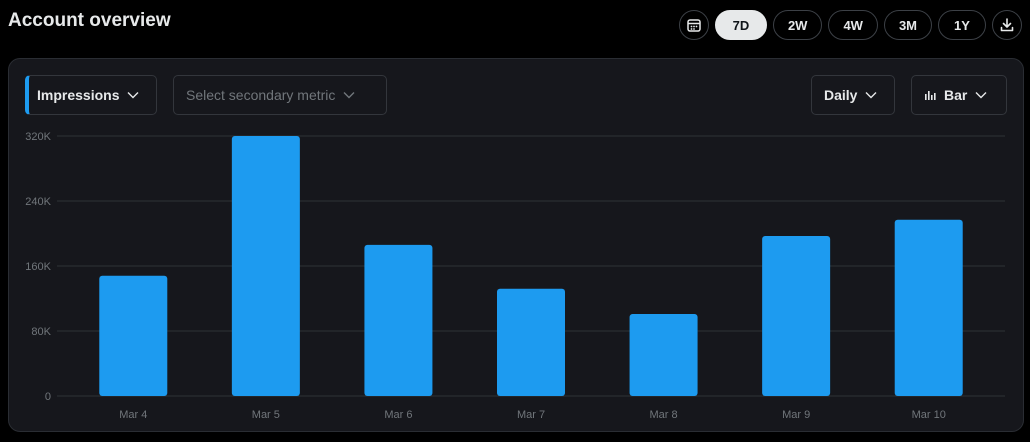  What do you see at coordinates (841, 95) in the screenshot?
I see `granularity-label: Daily` at bounding box center [841, 95].